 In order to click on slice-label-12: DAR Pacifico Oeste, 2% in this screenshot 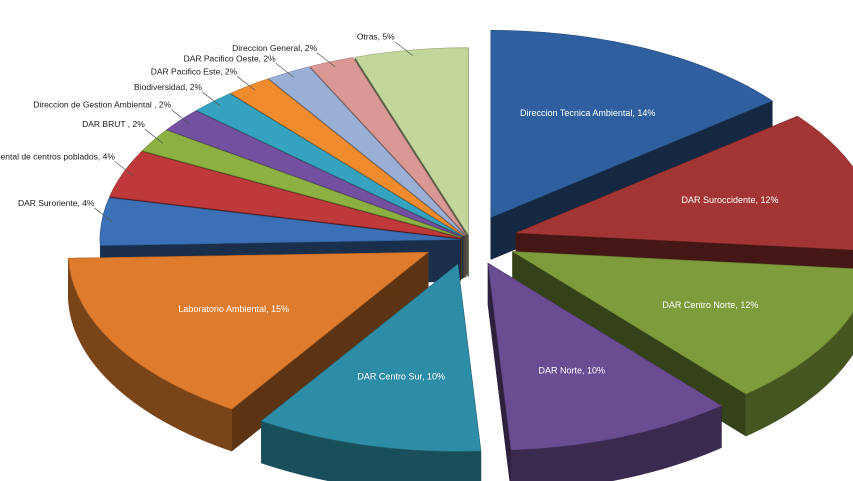, I will do `click(230, 58)`.